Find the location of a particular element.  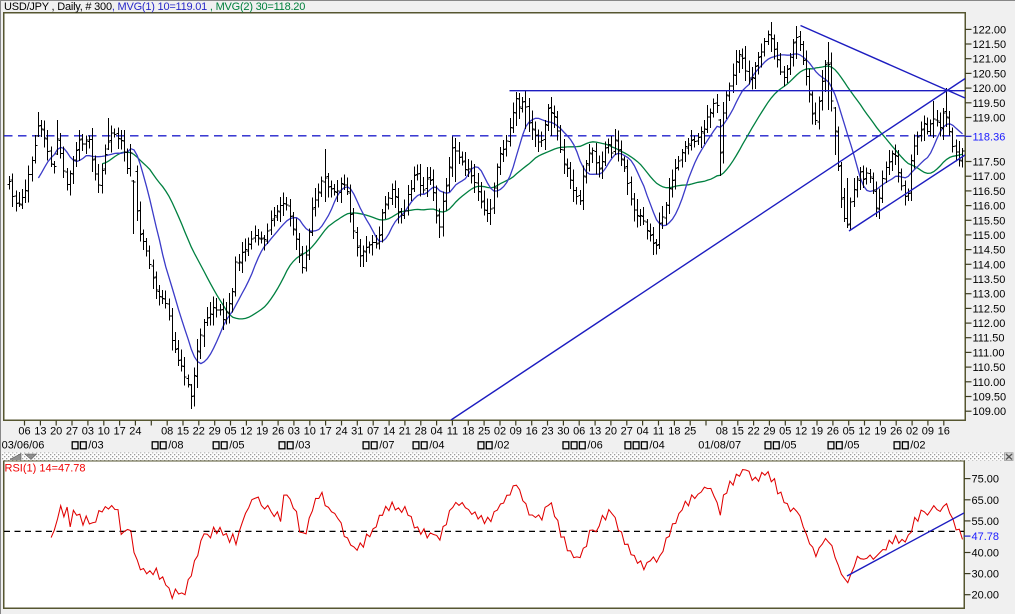

svg-text: 25 is located at coordinates (690, 432).